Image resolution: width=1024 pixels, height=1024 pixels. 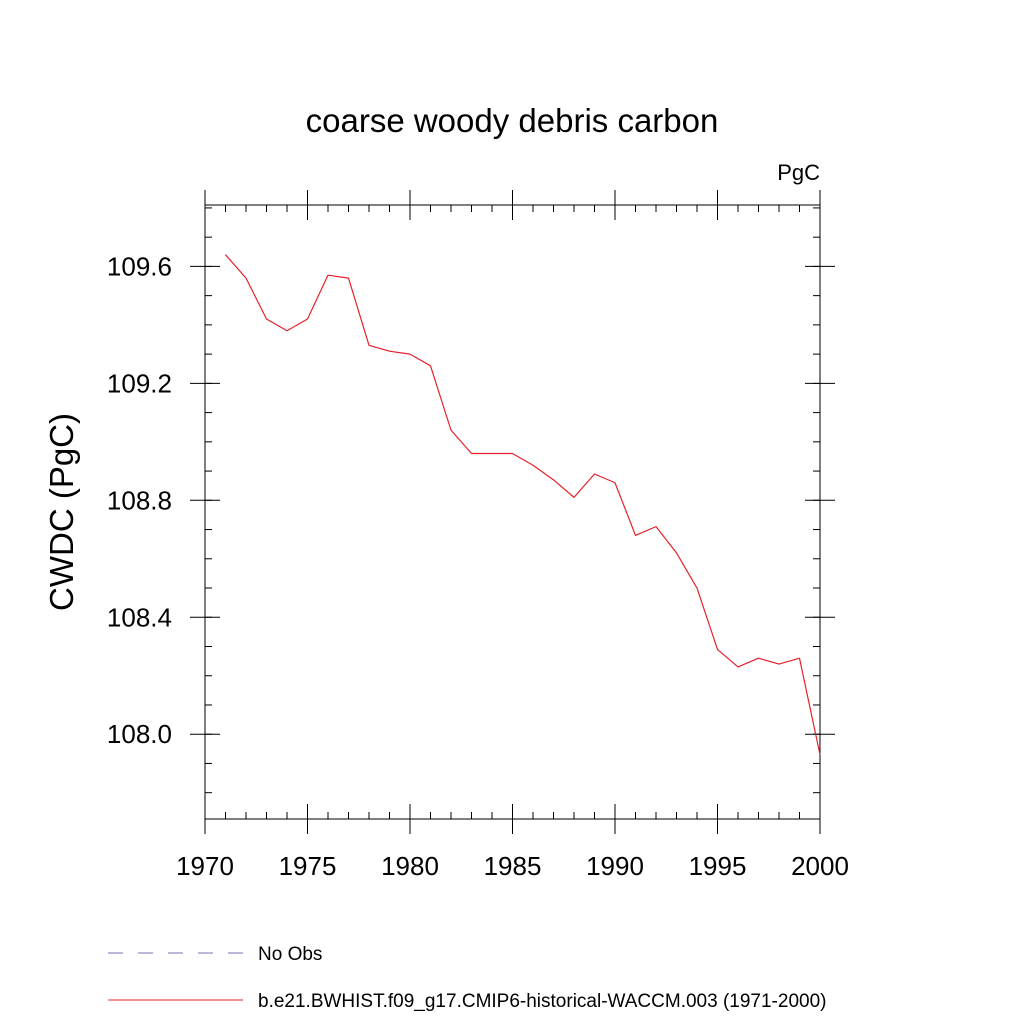 What do you see at coordinates (139, 617) in the screenshot?
I see `y-tick-label: 108.4` at bounding box center [139, 617].